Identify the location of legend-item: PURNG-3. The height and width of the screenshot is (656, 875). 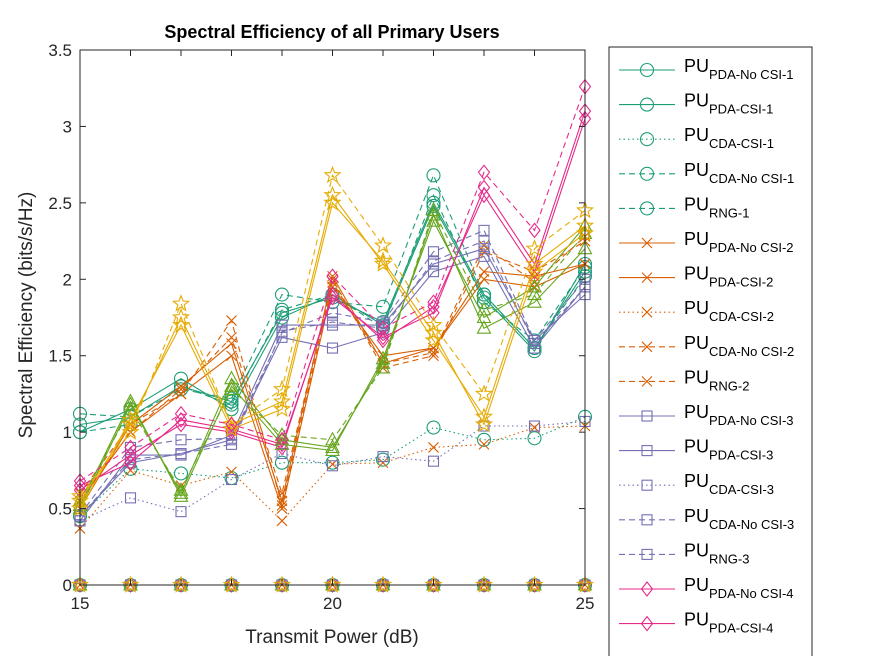
(684, 553).